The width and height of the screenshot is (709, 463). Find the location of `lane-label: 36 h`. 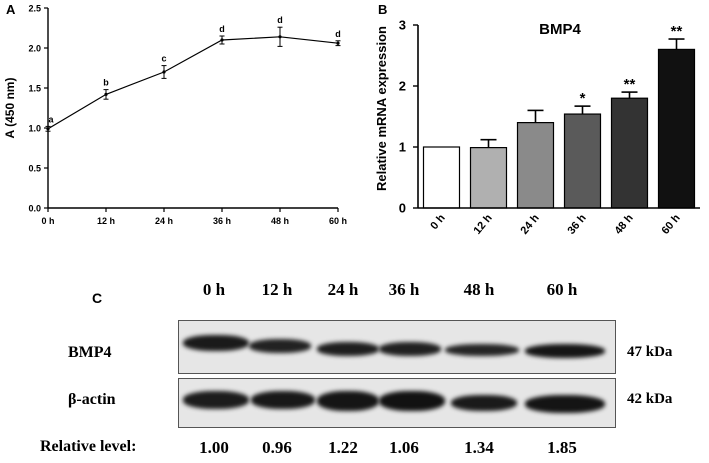

lane-label: 36 h is located at coordinates (404, 289).